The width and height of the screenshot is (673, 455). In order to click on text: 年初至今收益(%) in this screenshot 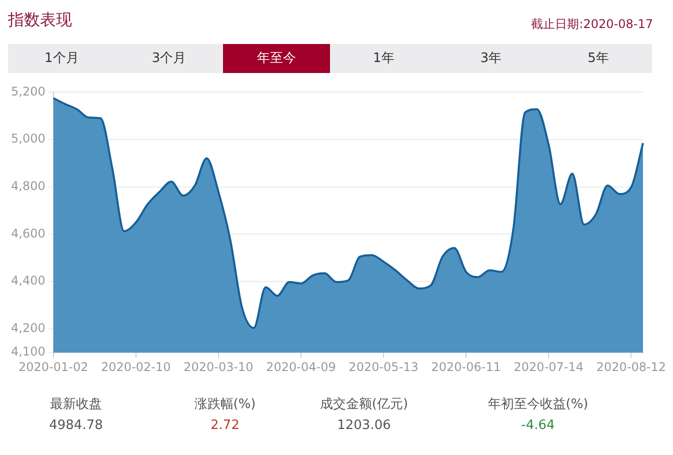, I will do `click(538, 404)`.